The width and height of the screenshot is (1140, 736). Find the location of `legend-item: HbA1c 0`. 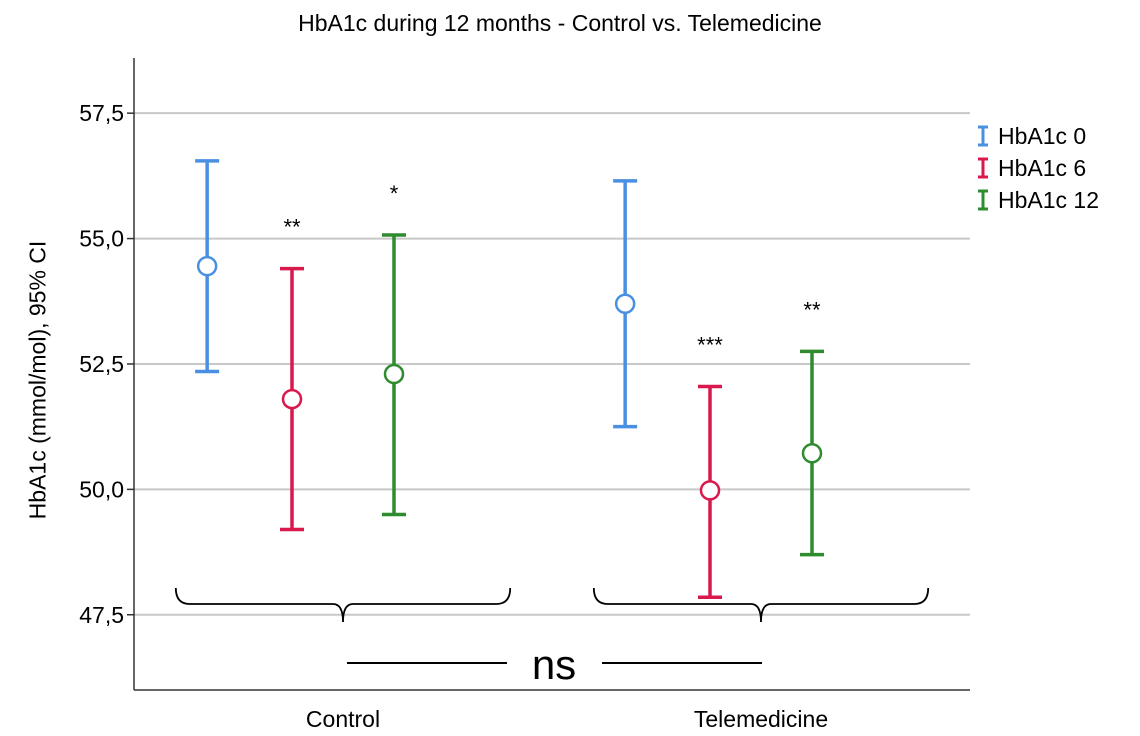

legend-item: HbA1c 0 is located at coordinates (1037, 136).